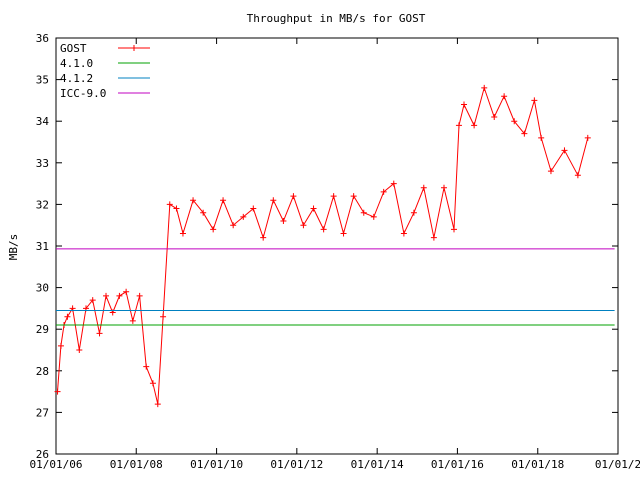 The height and width of the screenshot is (480, 640). I want to click on legend-label: ICC-9.0, so click(83, 93).